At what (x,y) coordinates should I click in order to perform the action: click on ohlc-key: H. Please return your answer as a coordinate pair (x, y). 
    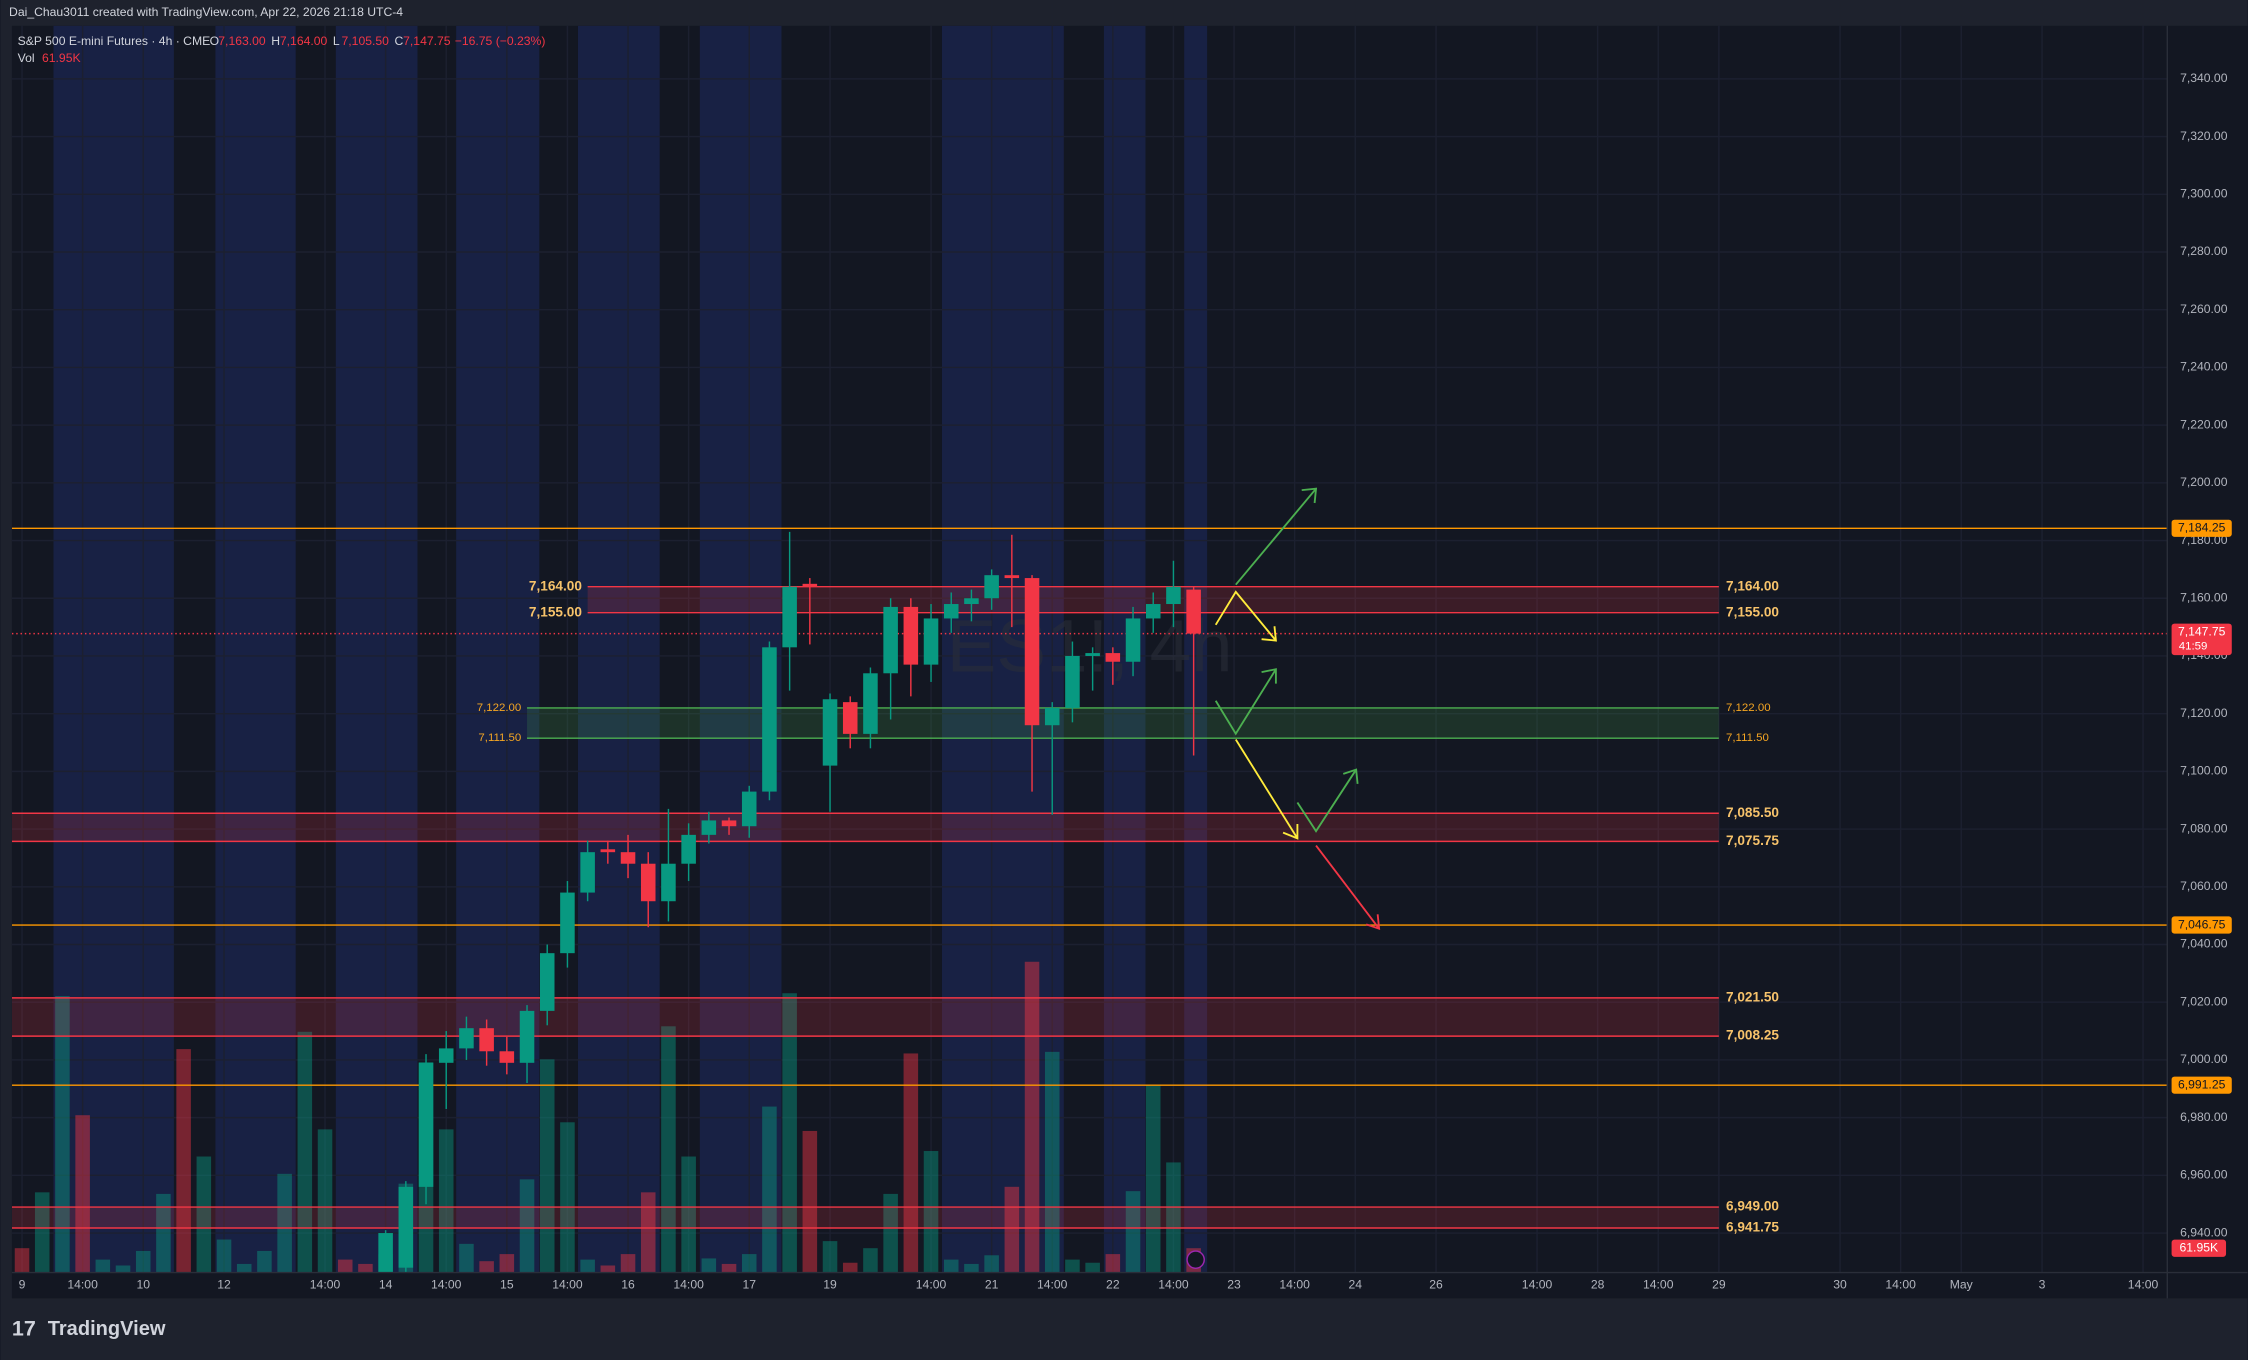
    Looking at the image, I should click on (275, 41).